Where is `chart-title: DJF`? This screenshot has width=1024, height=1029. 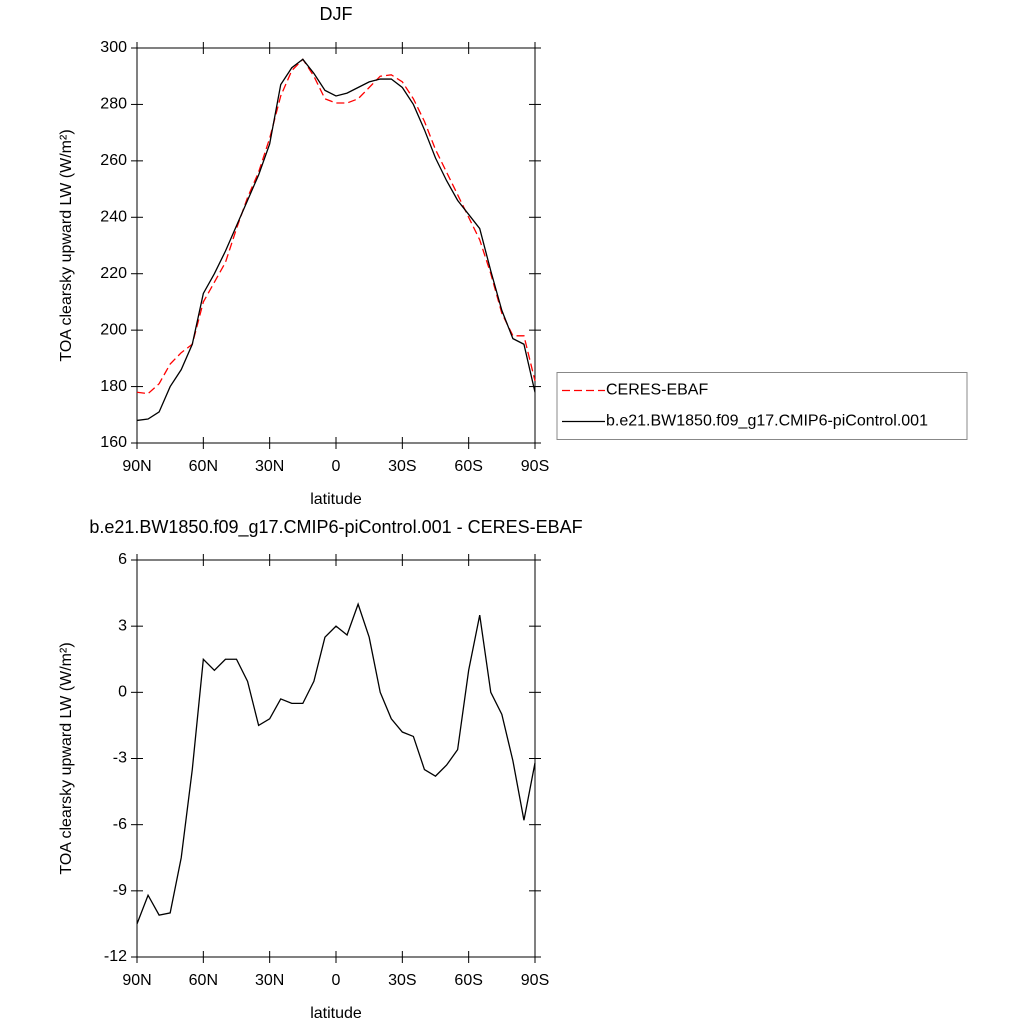
chart-title: DJF is located at coordinates (336, 14).